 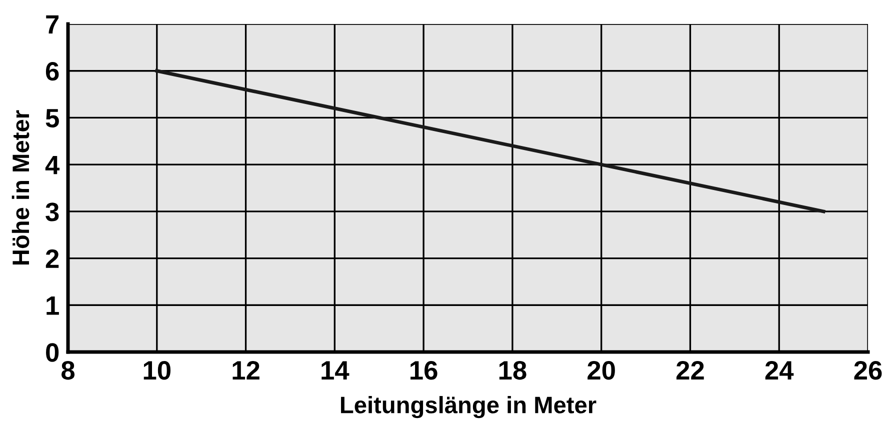 I want to click on y-tick-label: 0, so click(x=52, y=352).